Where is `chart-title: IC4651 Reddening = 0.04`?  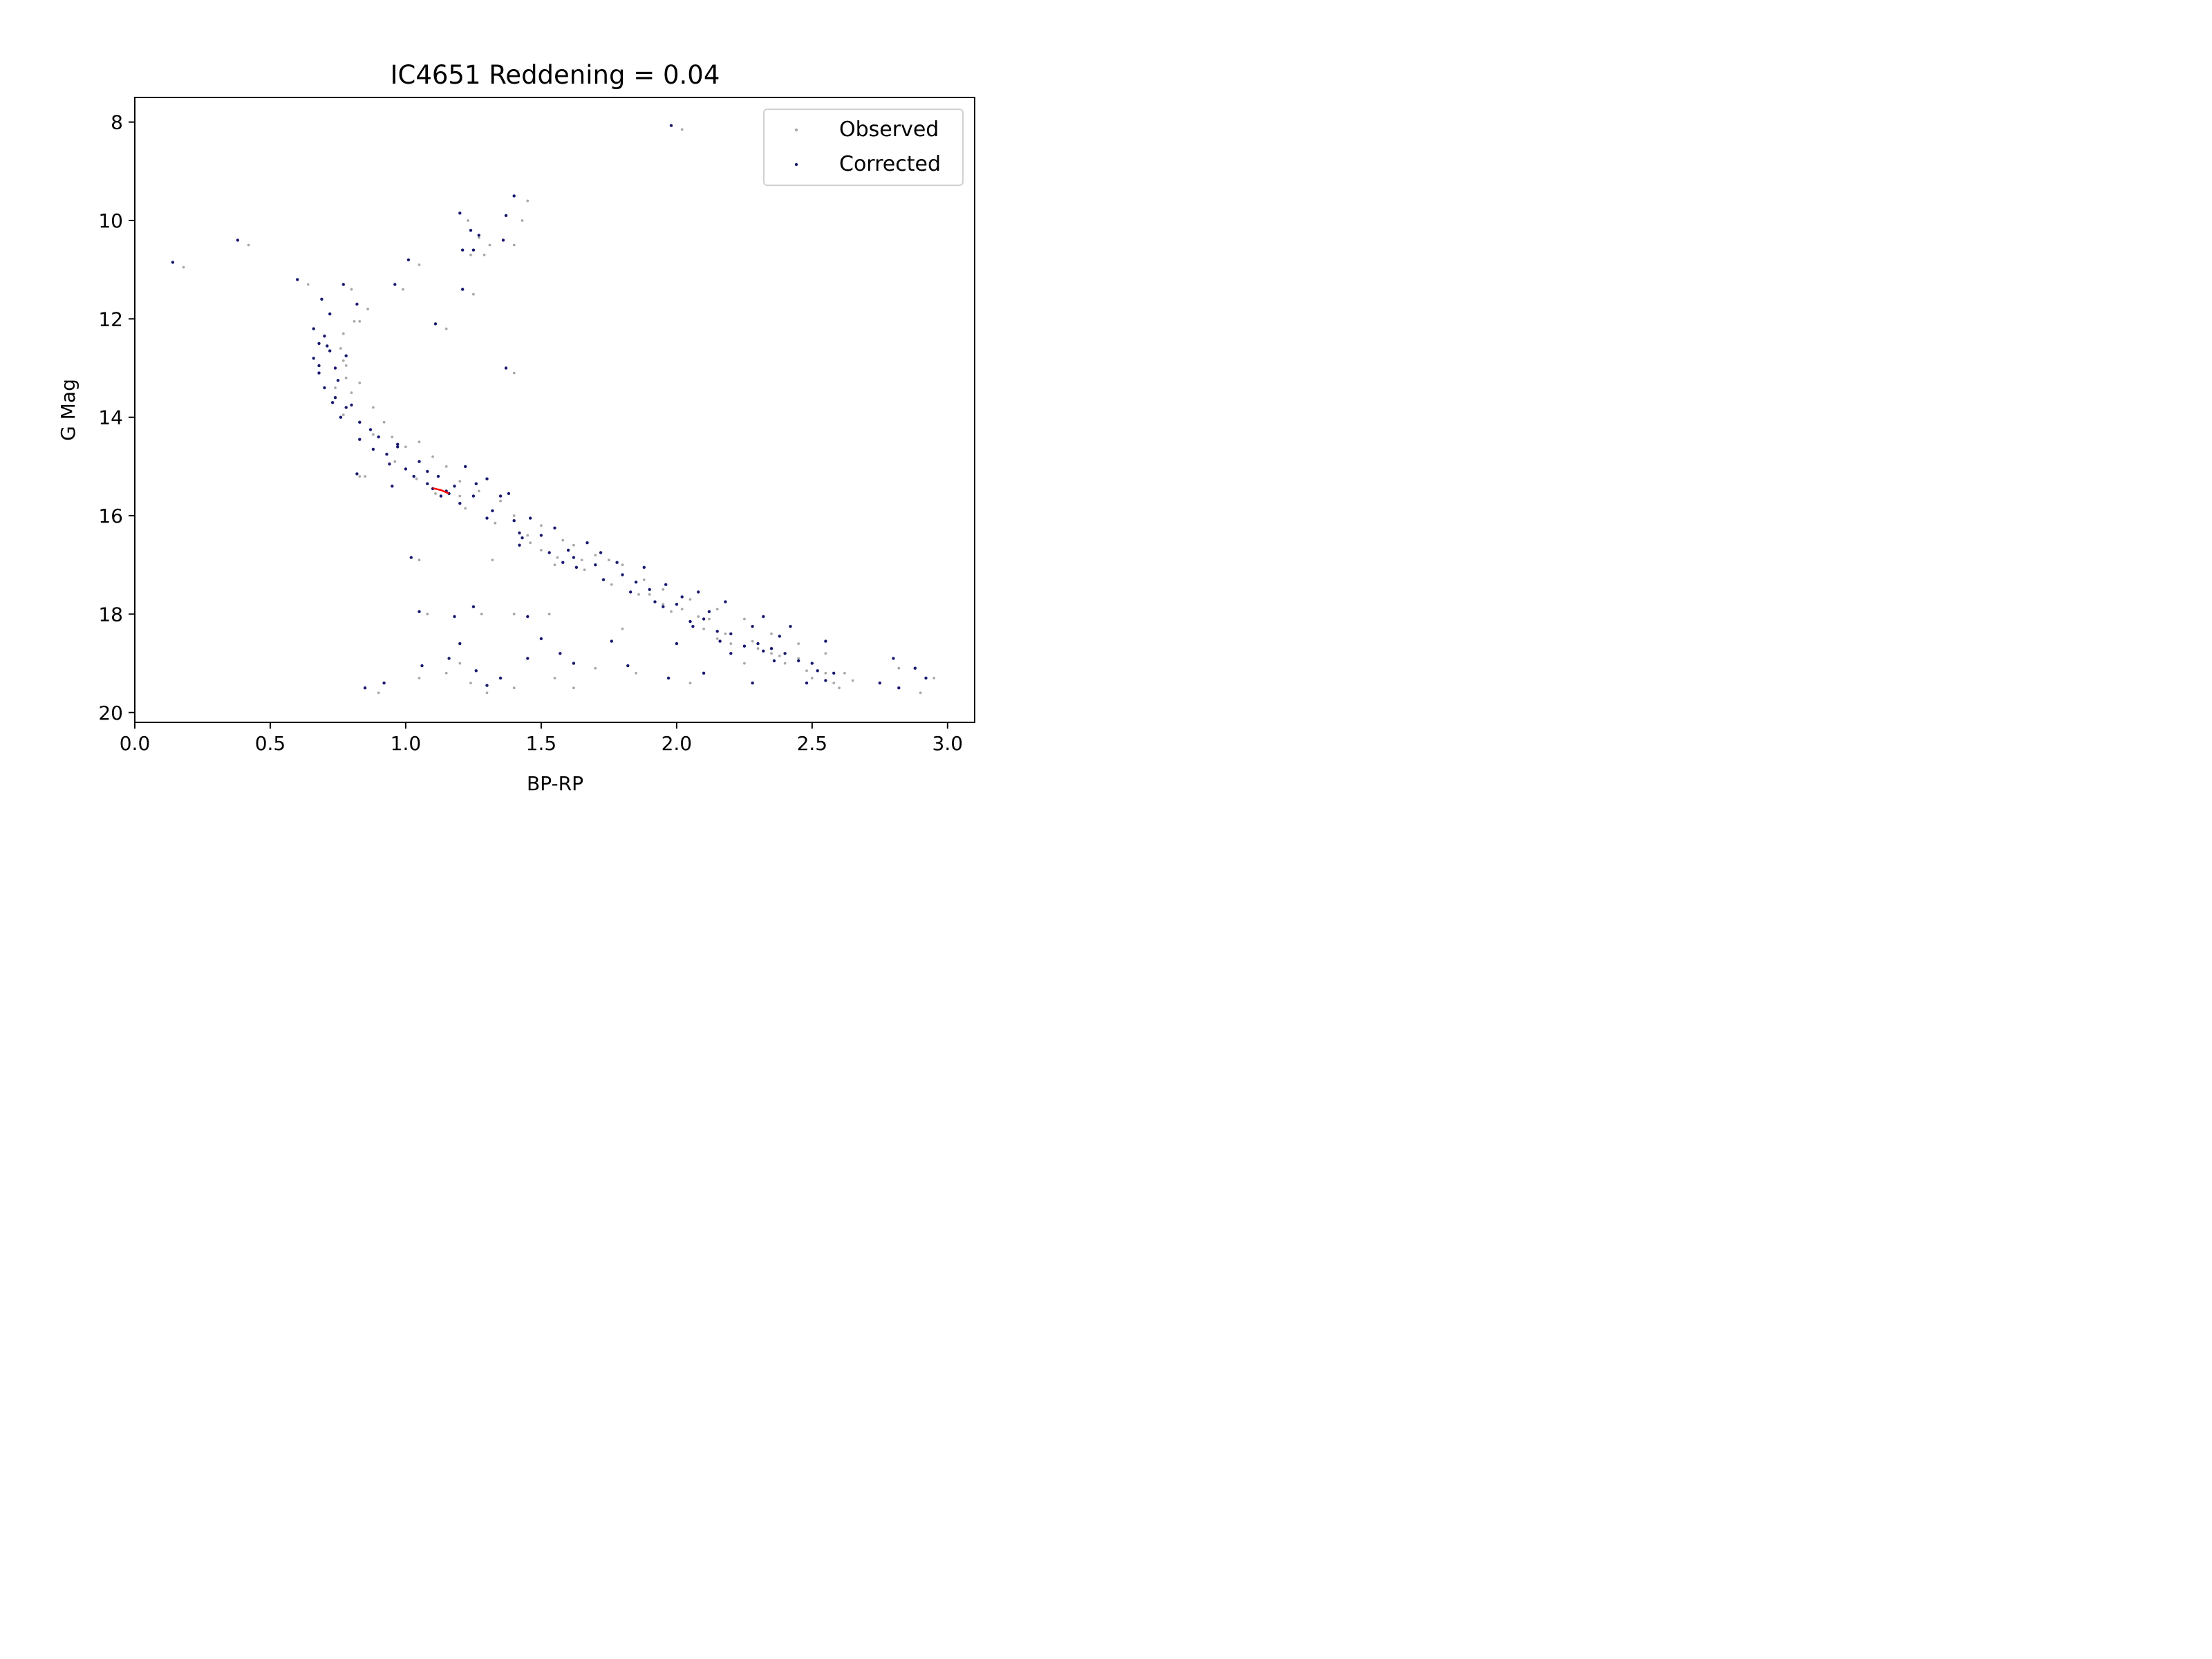
chart-title: IC4651 Reddening = 0.04 is located at coordinates (555, 75).